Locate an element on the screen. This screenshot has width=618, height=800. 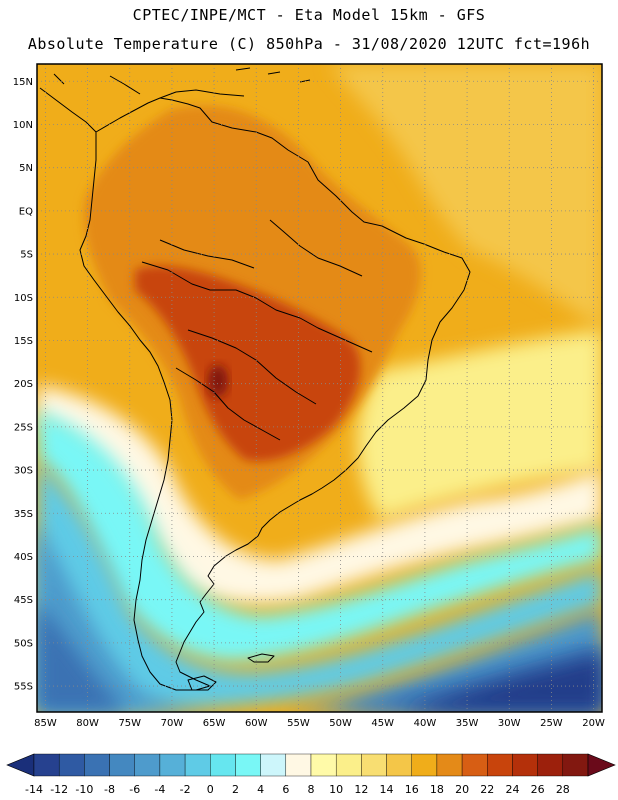
colorbar-tick-label: 24 is located at coordinates (512, 789).